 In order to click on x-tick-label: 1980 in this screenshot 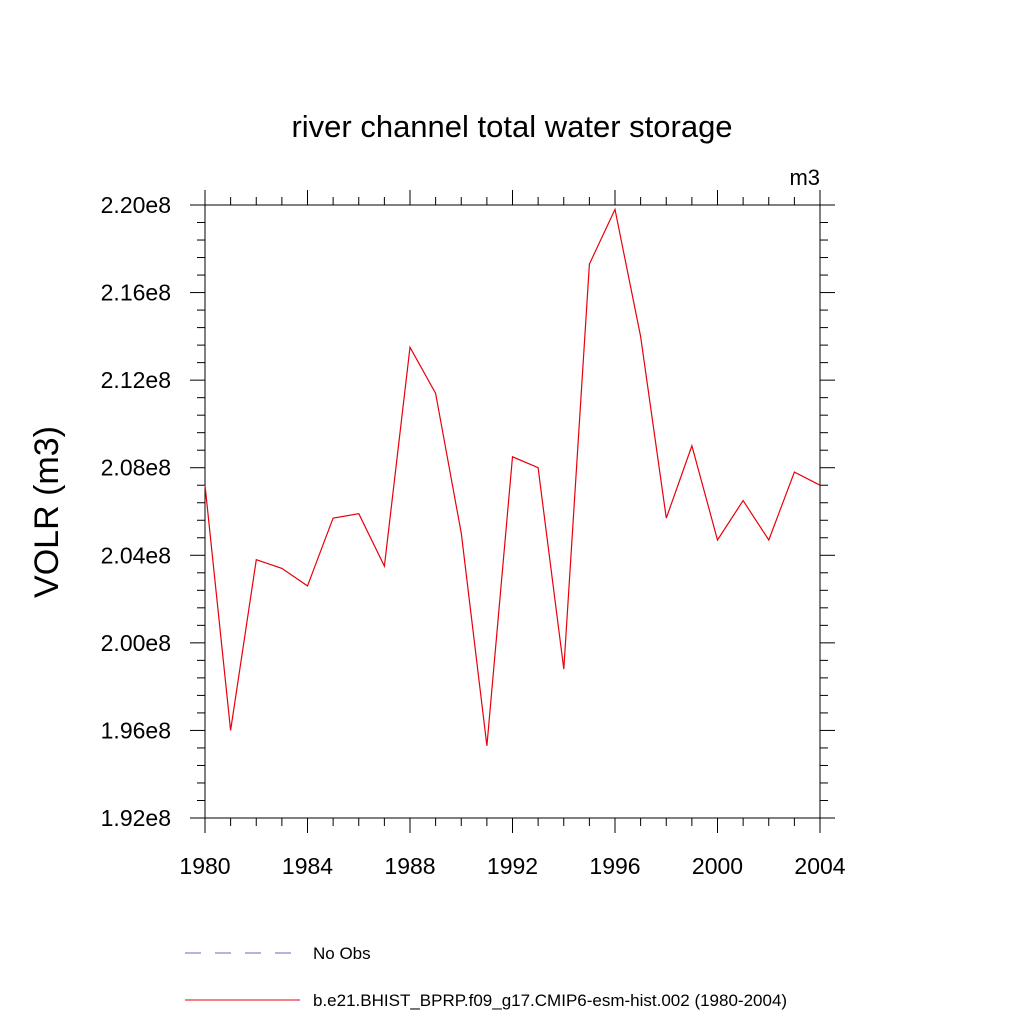, I will do `click(204, 866)`.